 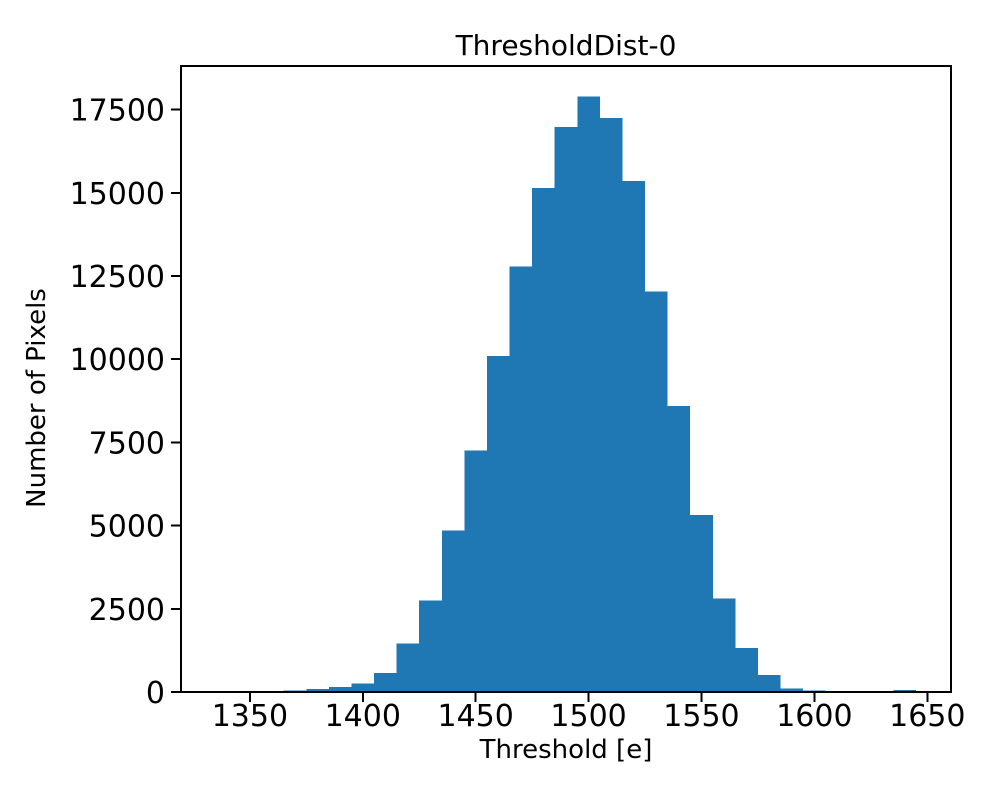 What do you see at coordinates (155, 693) in the screenshot?
I see `y-tick-label: 0` at bounding box center [155, 693].